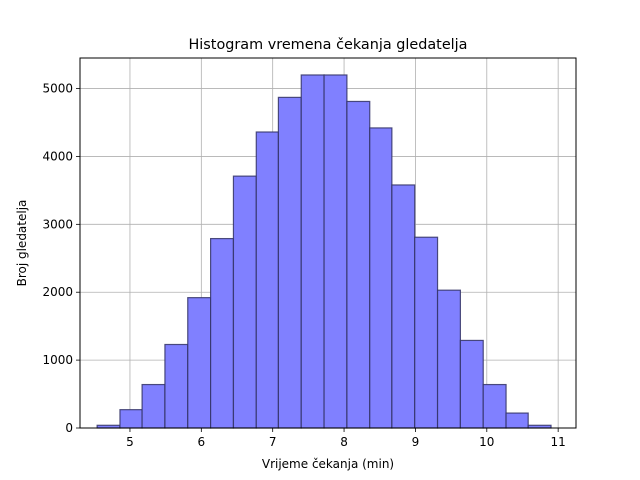 Image resolution: width=640 pixels, height=480 pixels. Describe the element at coordinates (273, 442) in the screenshot. I see `x-tick-label: 7` at that location.